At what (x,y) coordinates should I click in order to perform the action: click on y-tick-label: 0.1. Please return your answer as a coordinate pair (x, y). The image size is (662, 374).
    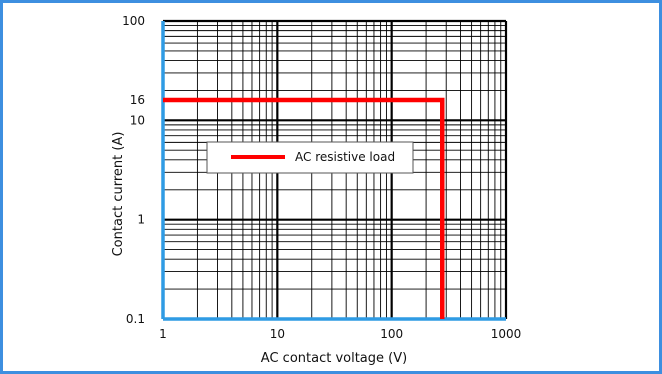
    Looking at the image, I should click on (135, 319).